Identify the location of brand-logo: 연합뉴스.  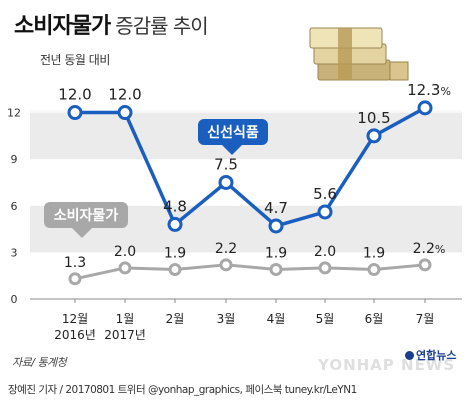
(430, 355).